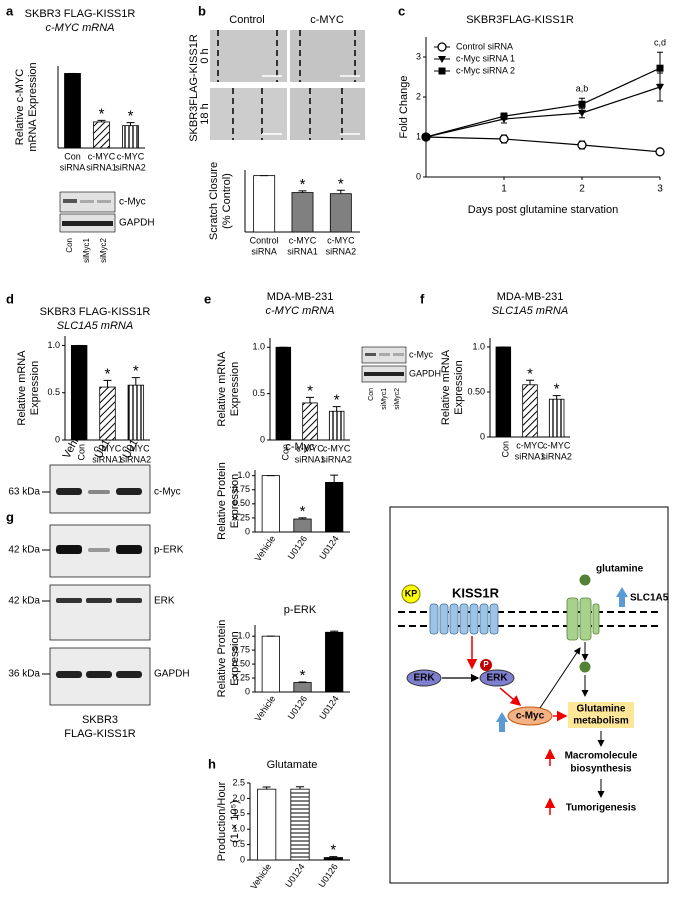  Describe the element at coordinates (167, 492) in the screenshot. I see `protein-label: c-Myc` at that location.